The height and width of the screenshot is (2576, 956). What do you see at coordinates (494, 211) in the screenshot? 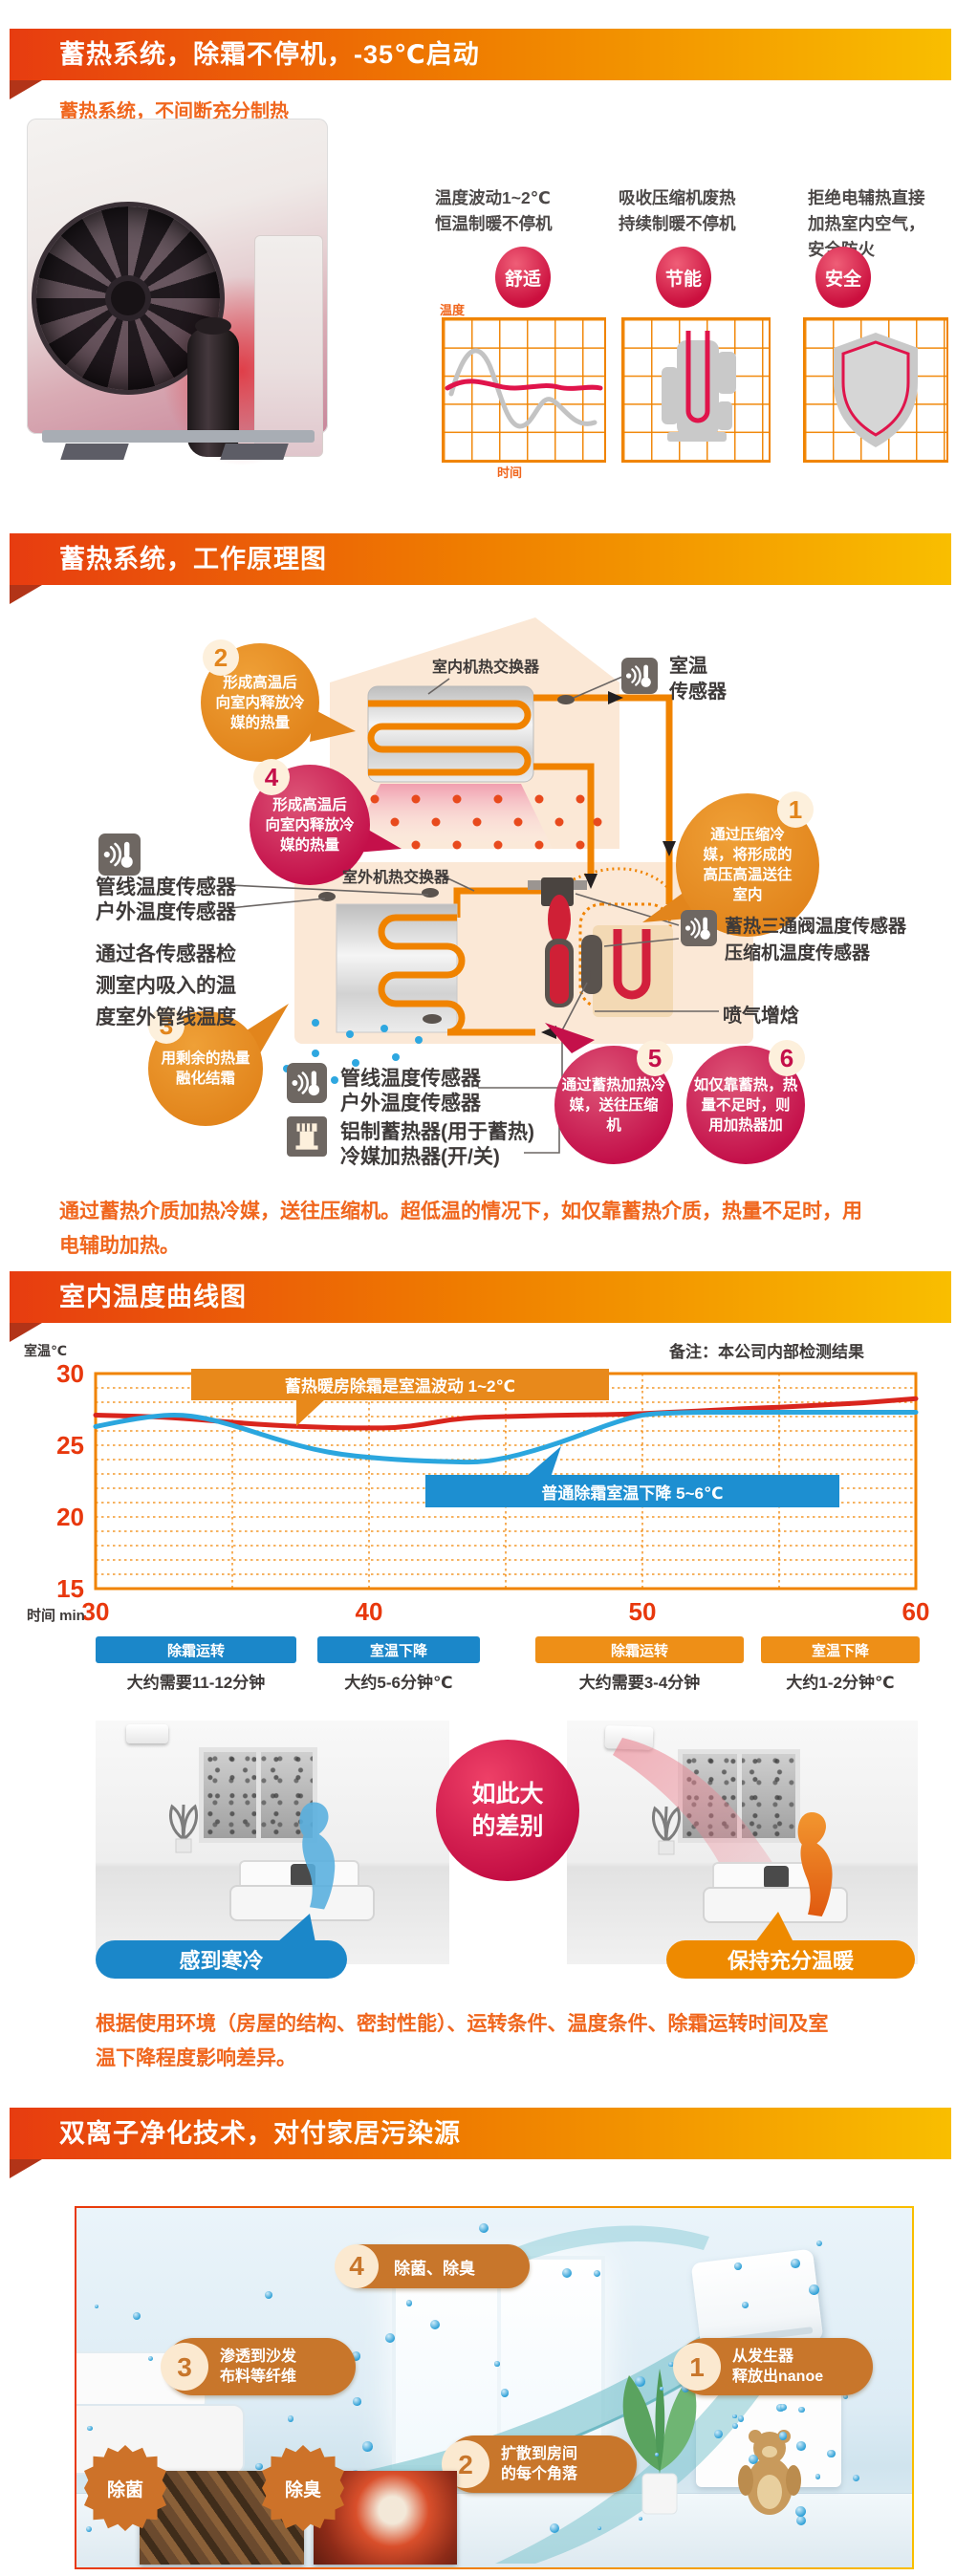
I see `feature-desc-comfort: 温度波动1~2℃ 恒温制暖不停机` at bounding box center [494, 211].